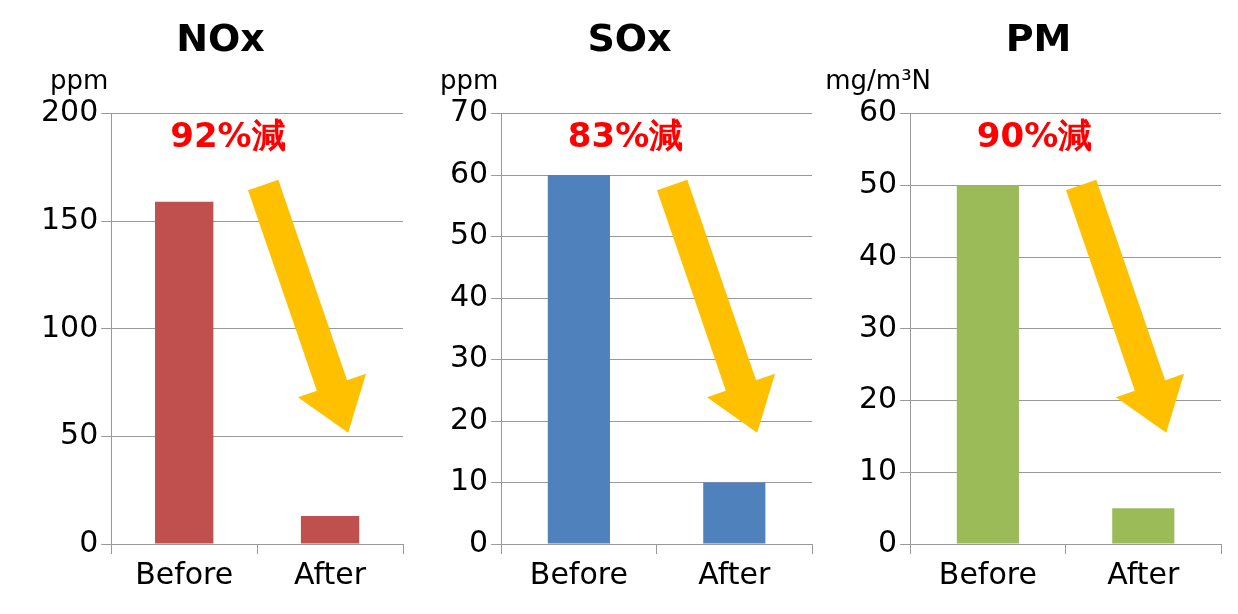 This screenshot has width=1238, height=614. What do you see at coordinates (70, 326) in the screenshot?
I see `y-tick-label: 100` at bounding box center [70, 326].